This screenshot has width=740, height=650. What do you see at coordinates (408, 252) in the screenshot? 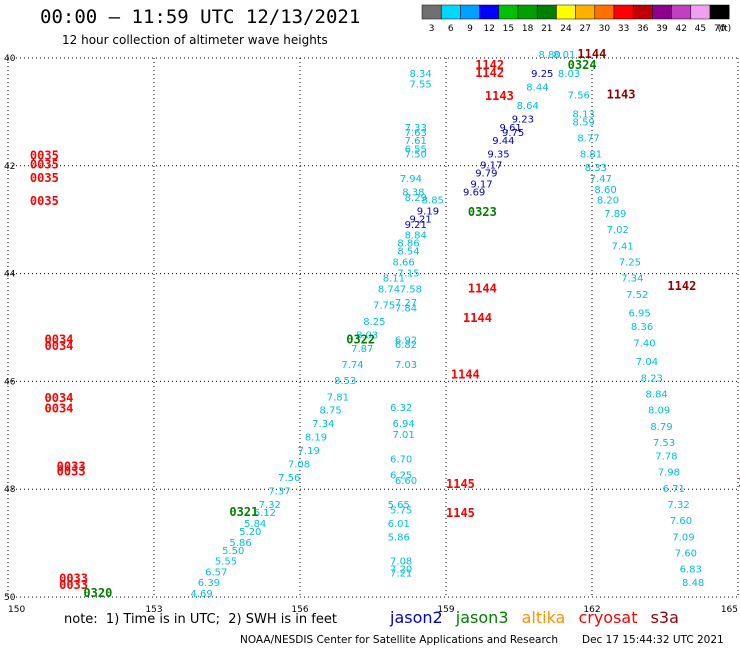
I see `wave-height-label: 8.54` at bounding box center [408, 252].